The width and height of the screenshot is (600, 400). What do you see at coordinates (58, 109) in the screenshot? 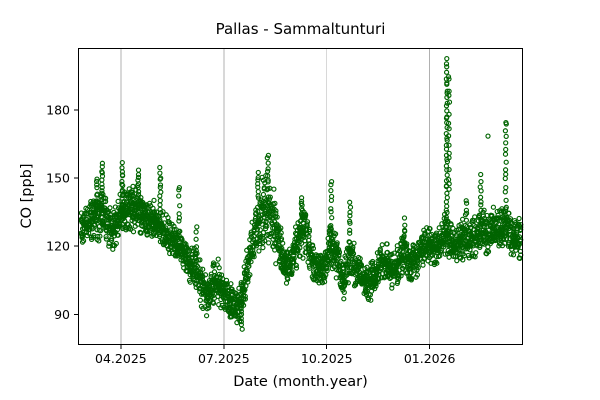
I see `y-tick-label: 180` at bounding box center [58, 109].